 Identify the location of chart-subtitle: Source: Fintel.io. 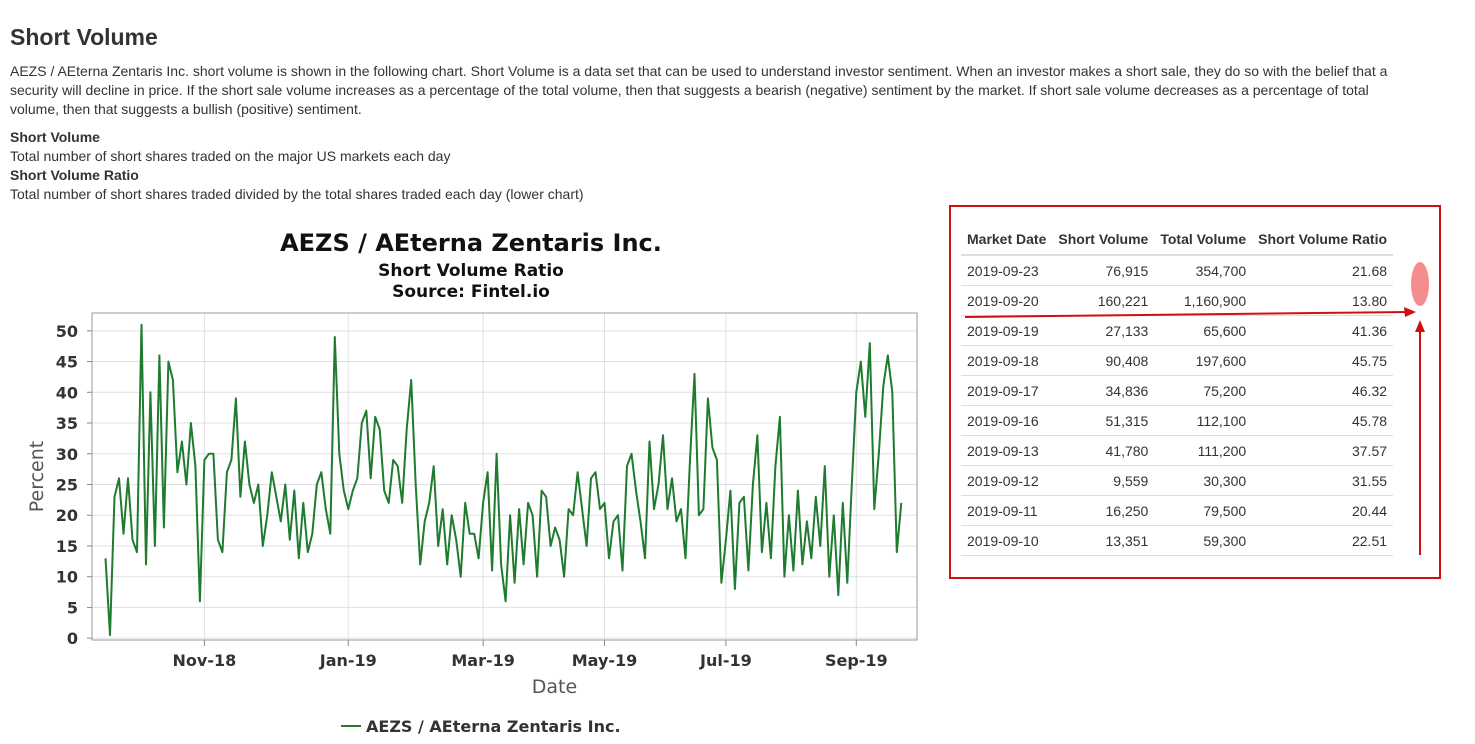
(471, 292).